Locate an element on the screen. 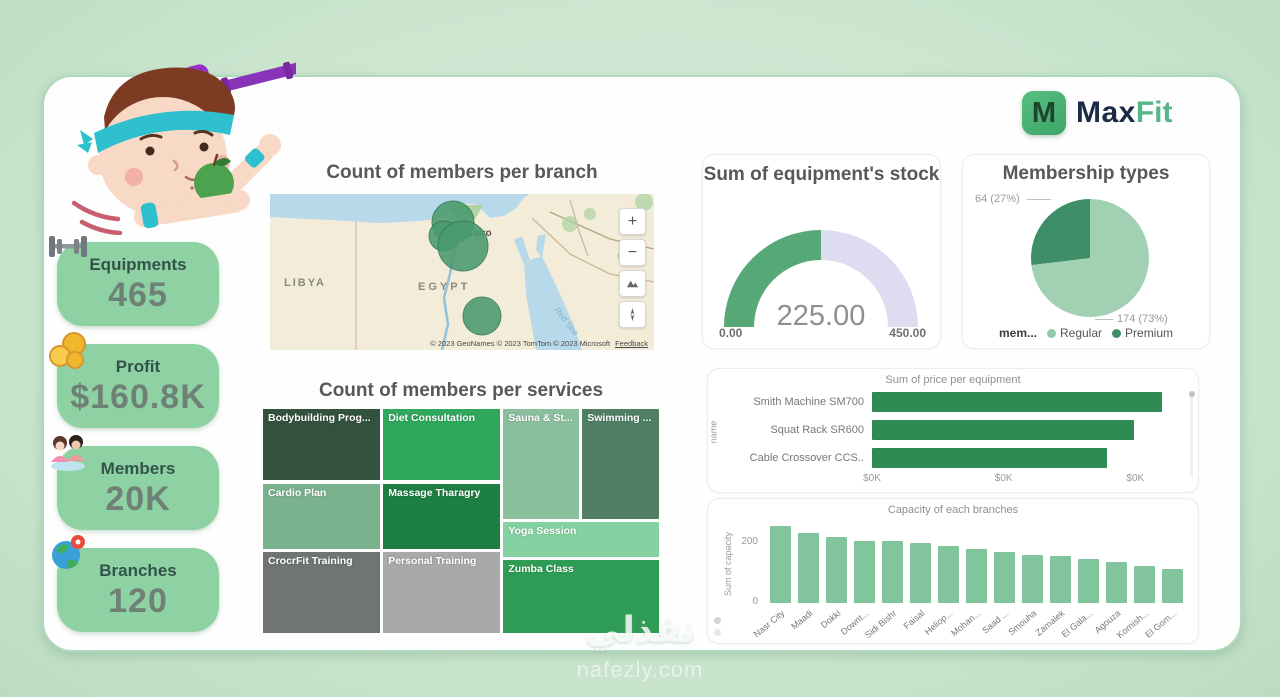 This screenshot has width=1280, height=697. map-locate-button is located at coordinates (632, 314).